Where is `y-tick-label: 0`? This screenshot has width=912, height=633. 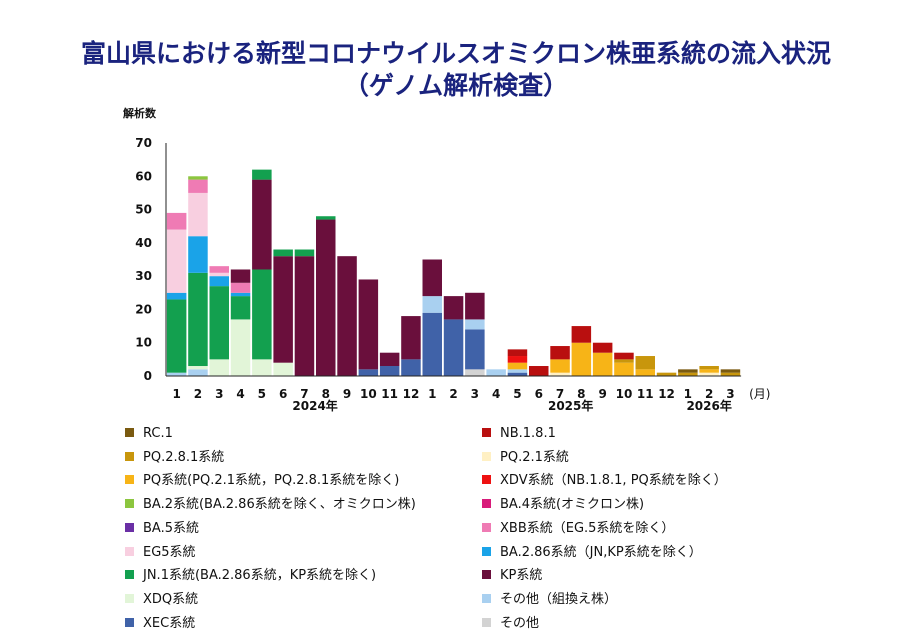
y-tick-label: 0 is located at coordinates (148, 376).